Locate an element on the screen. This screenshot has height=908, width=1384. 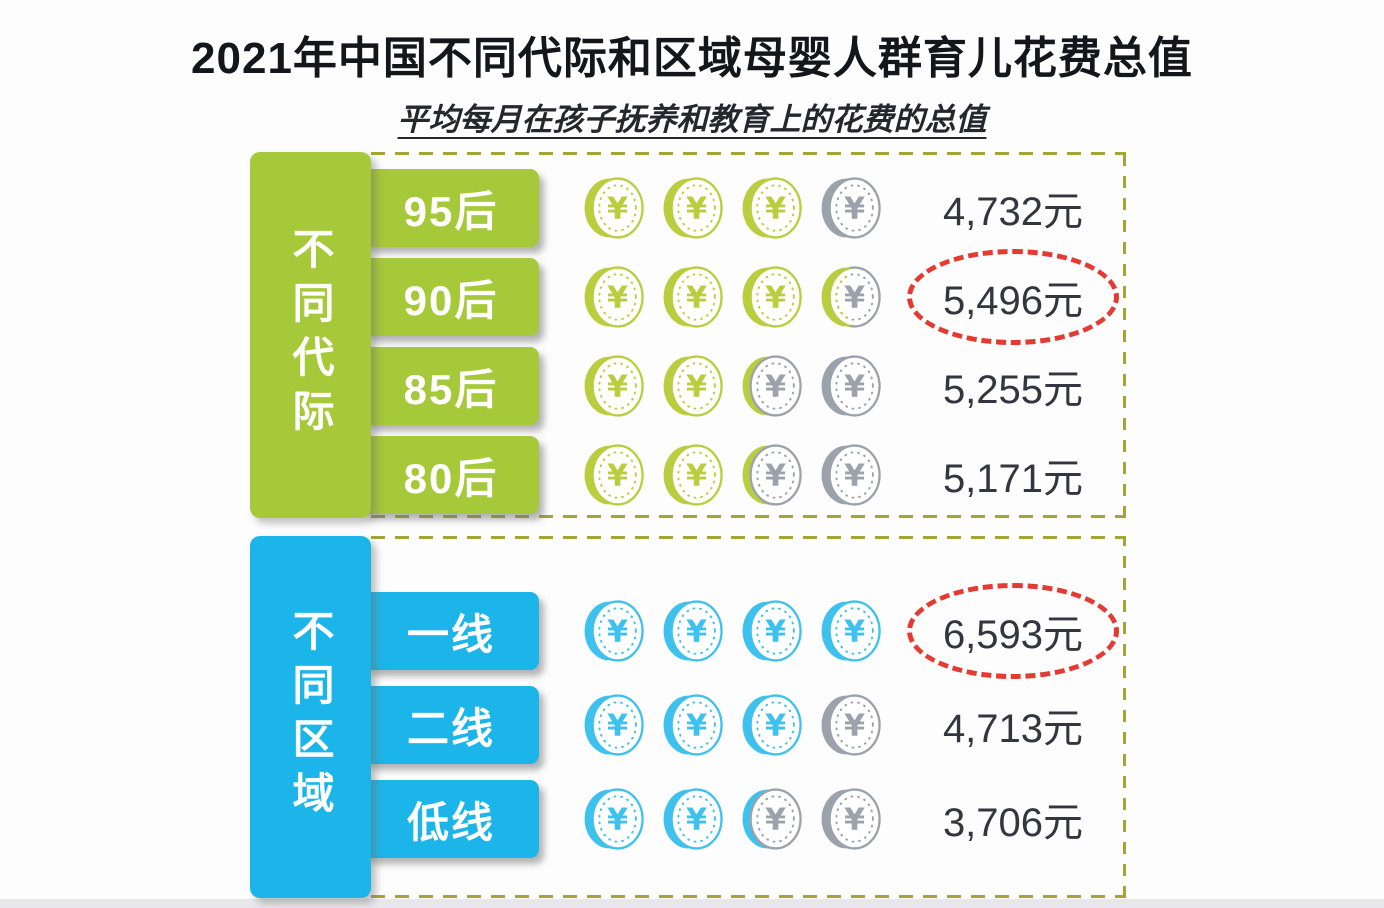
table-row: 95后 ¥ ¥ ¥ ¥4,732元 is located at coordinates (743, 208).